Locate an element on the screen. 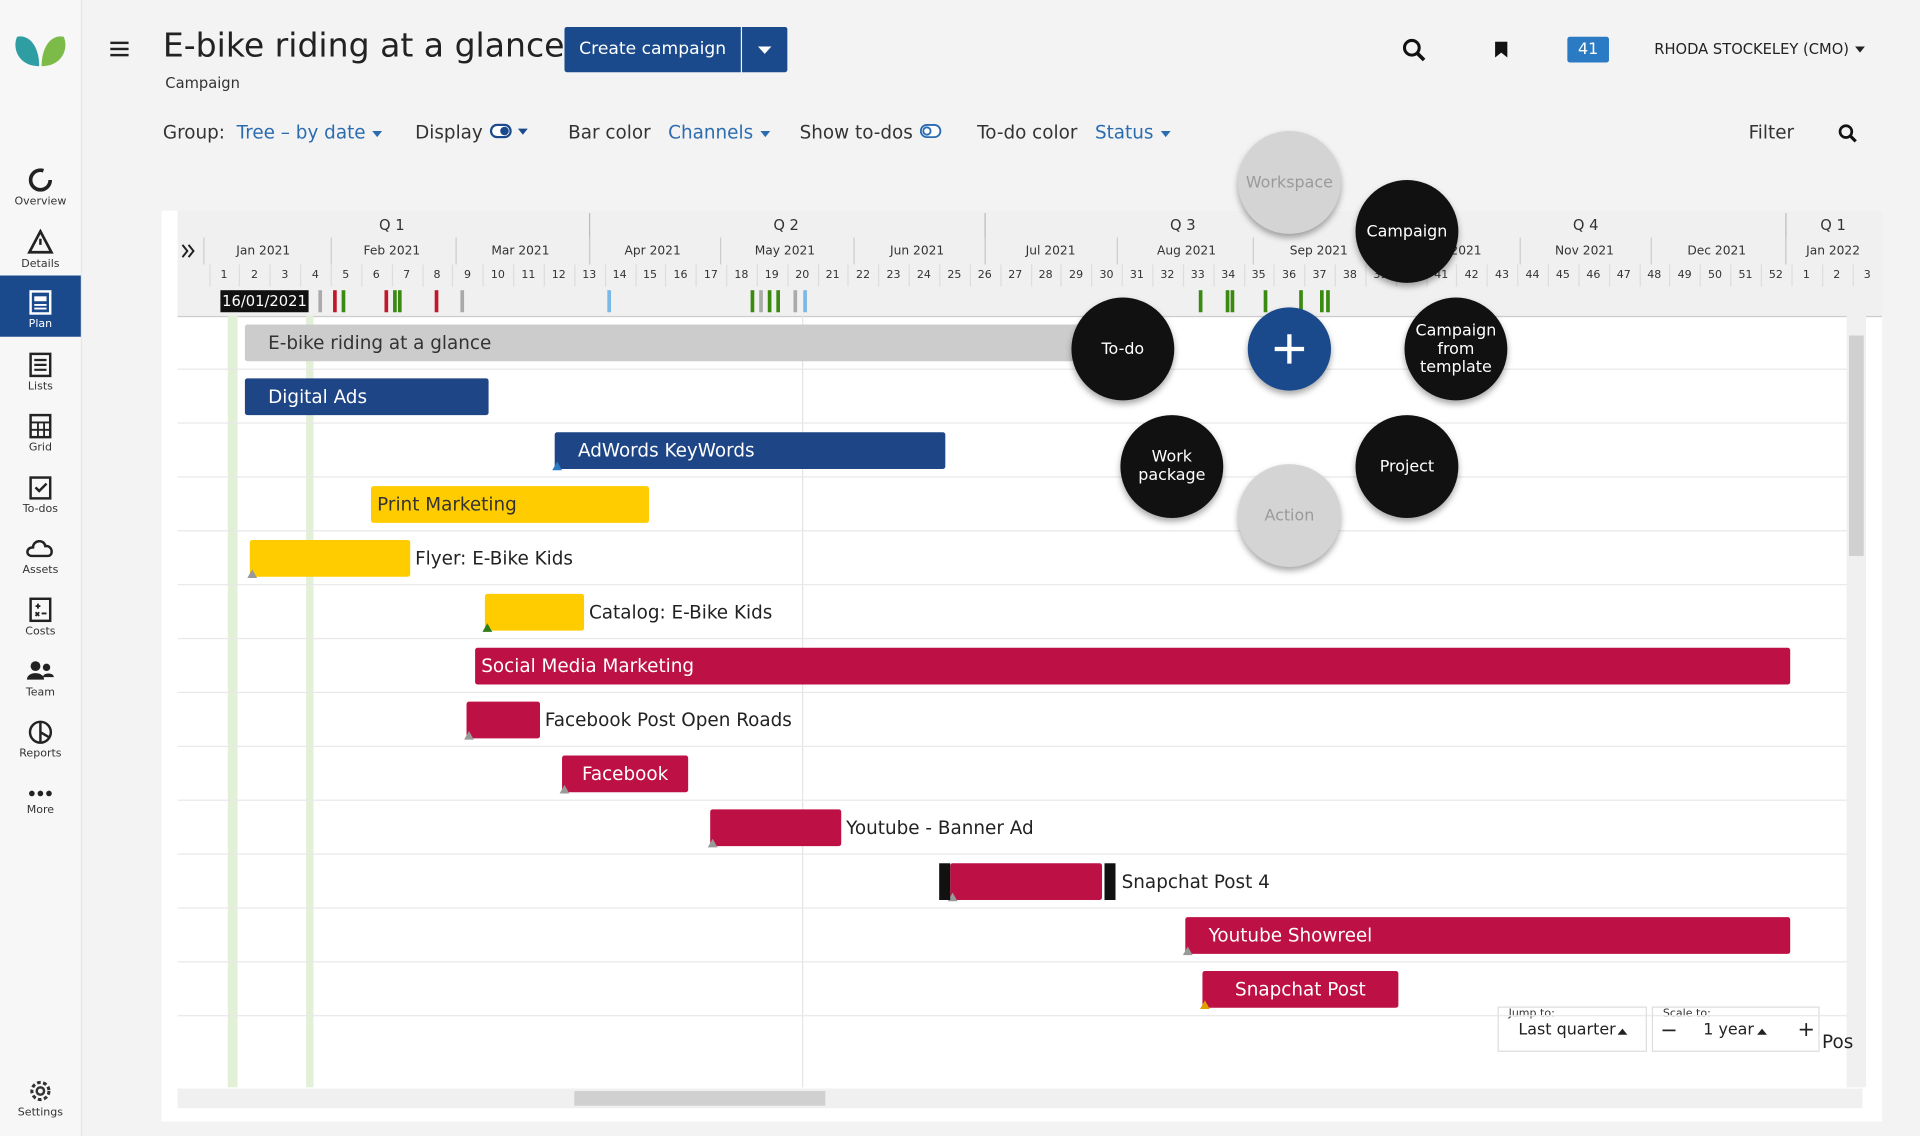 The width and height of the screenshot is (1920, 1136). week-label: 4 is located at coordinates (315, 275).